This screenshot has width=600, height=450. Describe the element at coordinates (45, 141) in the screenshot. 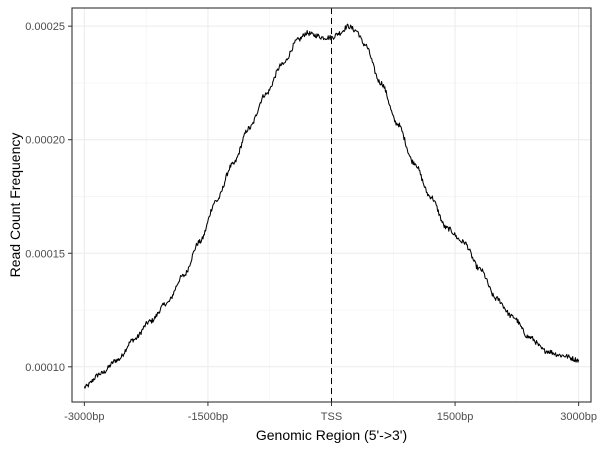

I see `y-tick-label: 0.00020` at that location.